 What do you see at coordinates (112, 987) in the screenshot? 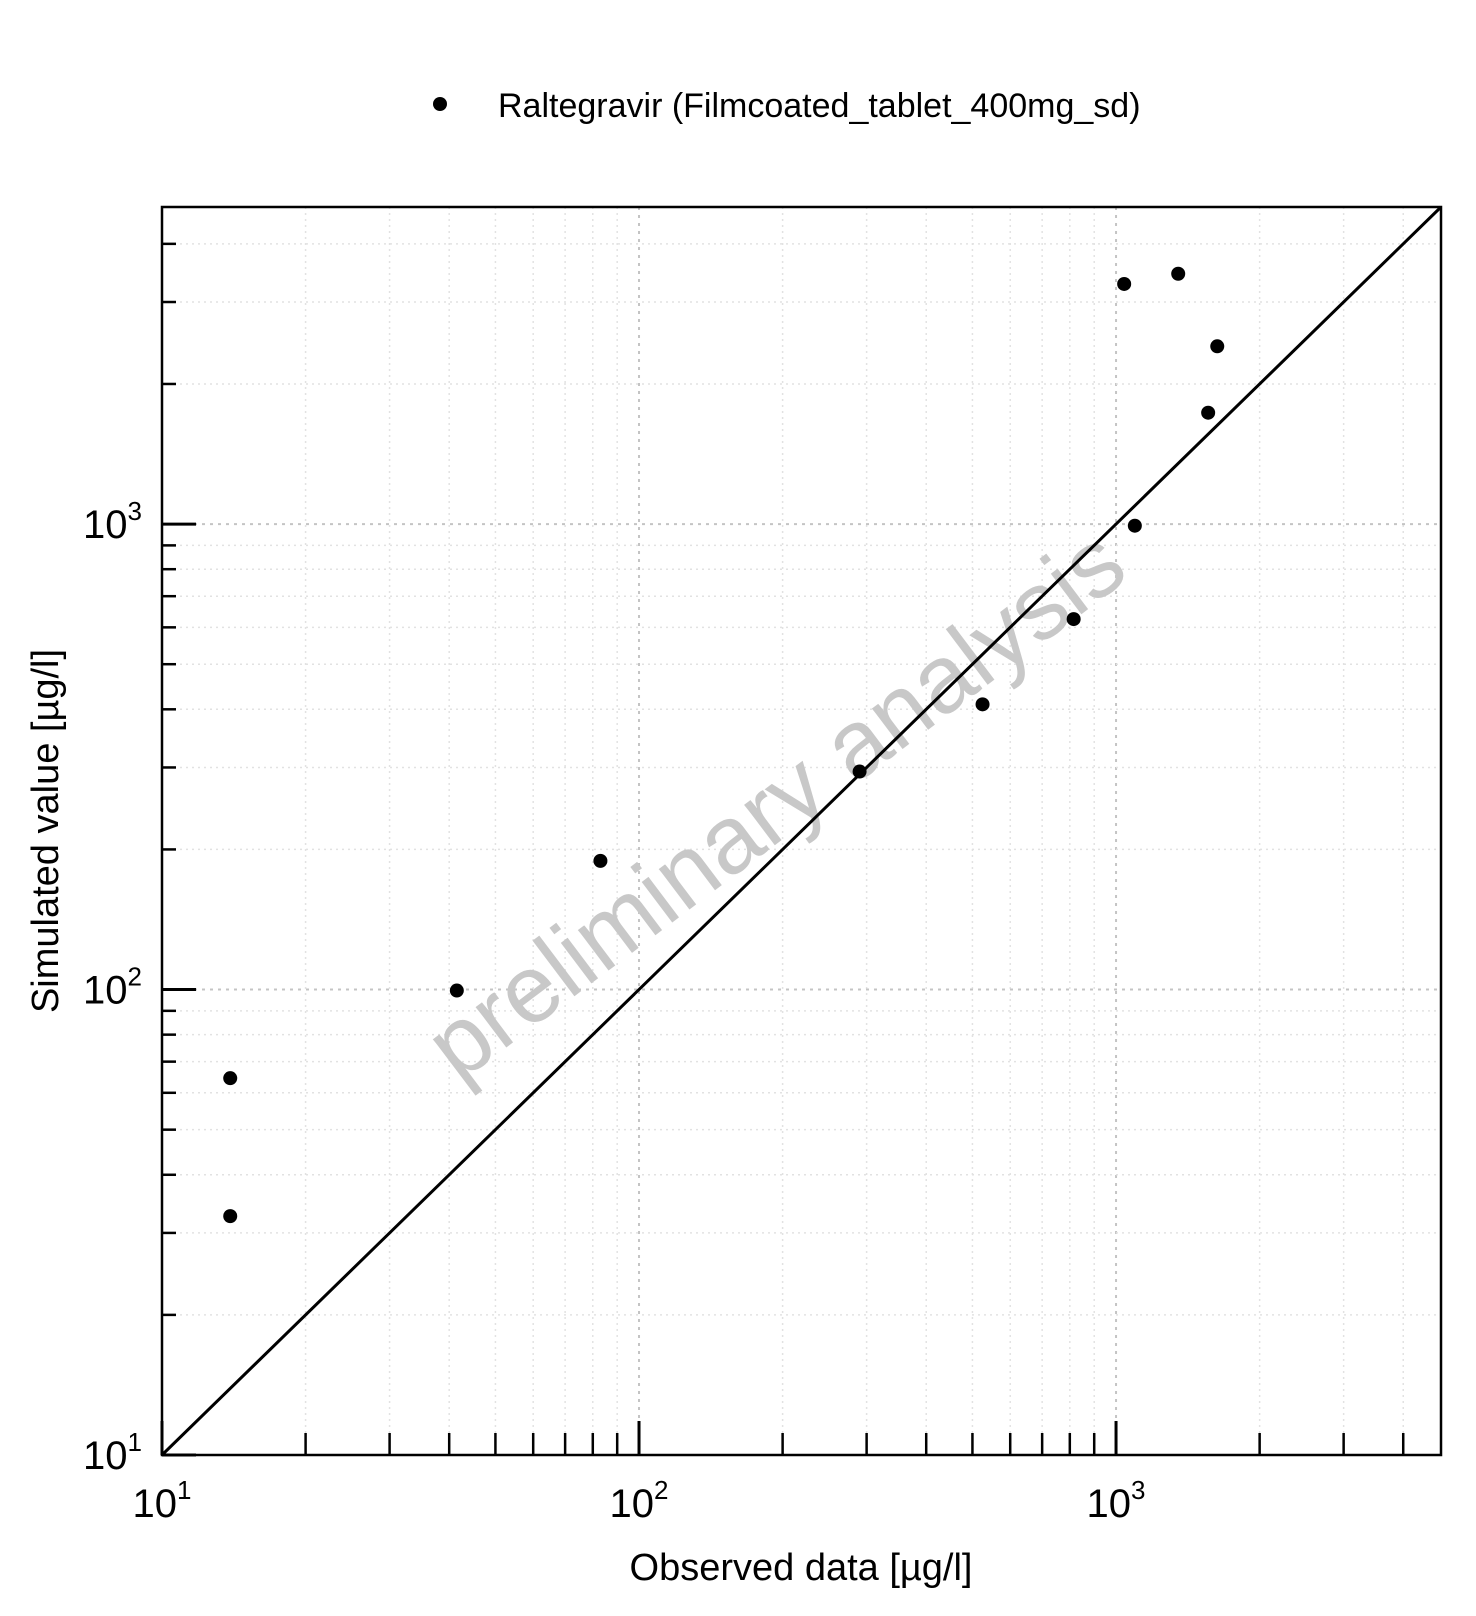
I see `y-tick-label: 10²` at bounding box center [112, 987].